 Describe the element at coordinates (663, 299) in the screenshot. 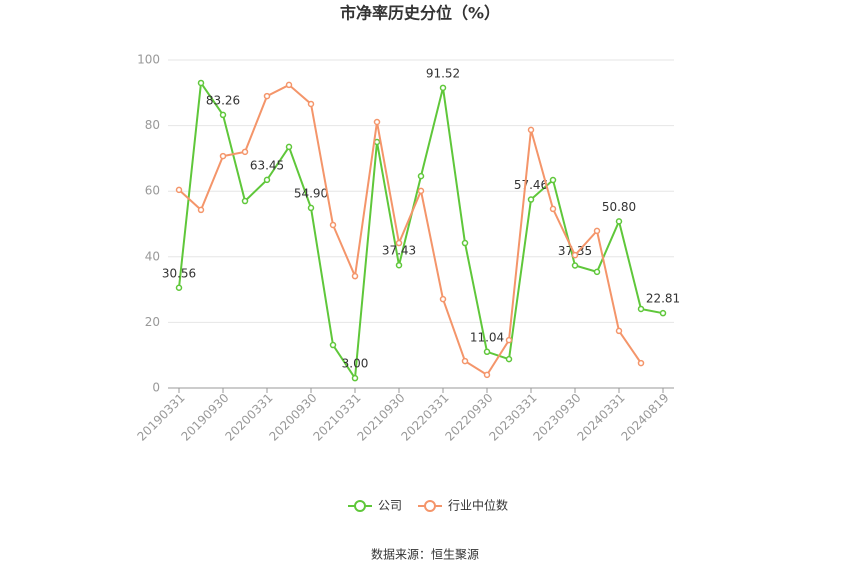

I see `data-label: 22.81` at that location.